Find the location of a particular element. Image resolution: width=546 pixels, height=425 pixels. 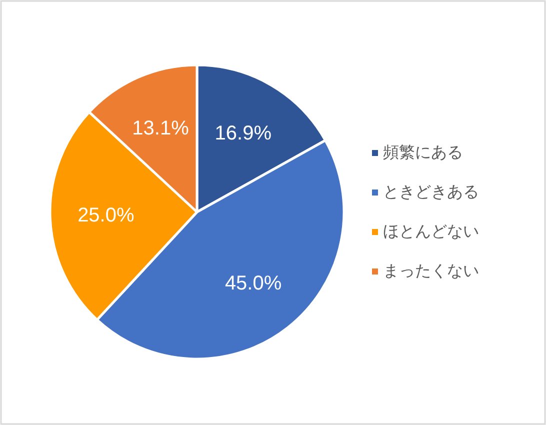

data-label: 16.9% is located at coordinates (243, 133).